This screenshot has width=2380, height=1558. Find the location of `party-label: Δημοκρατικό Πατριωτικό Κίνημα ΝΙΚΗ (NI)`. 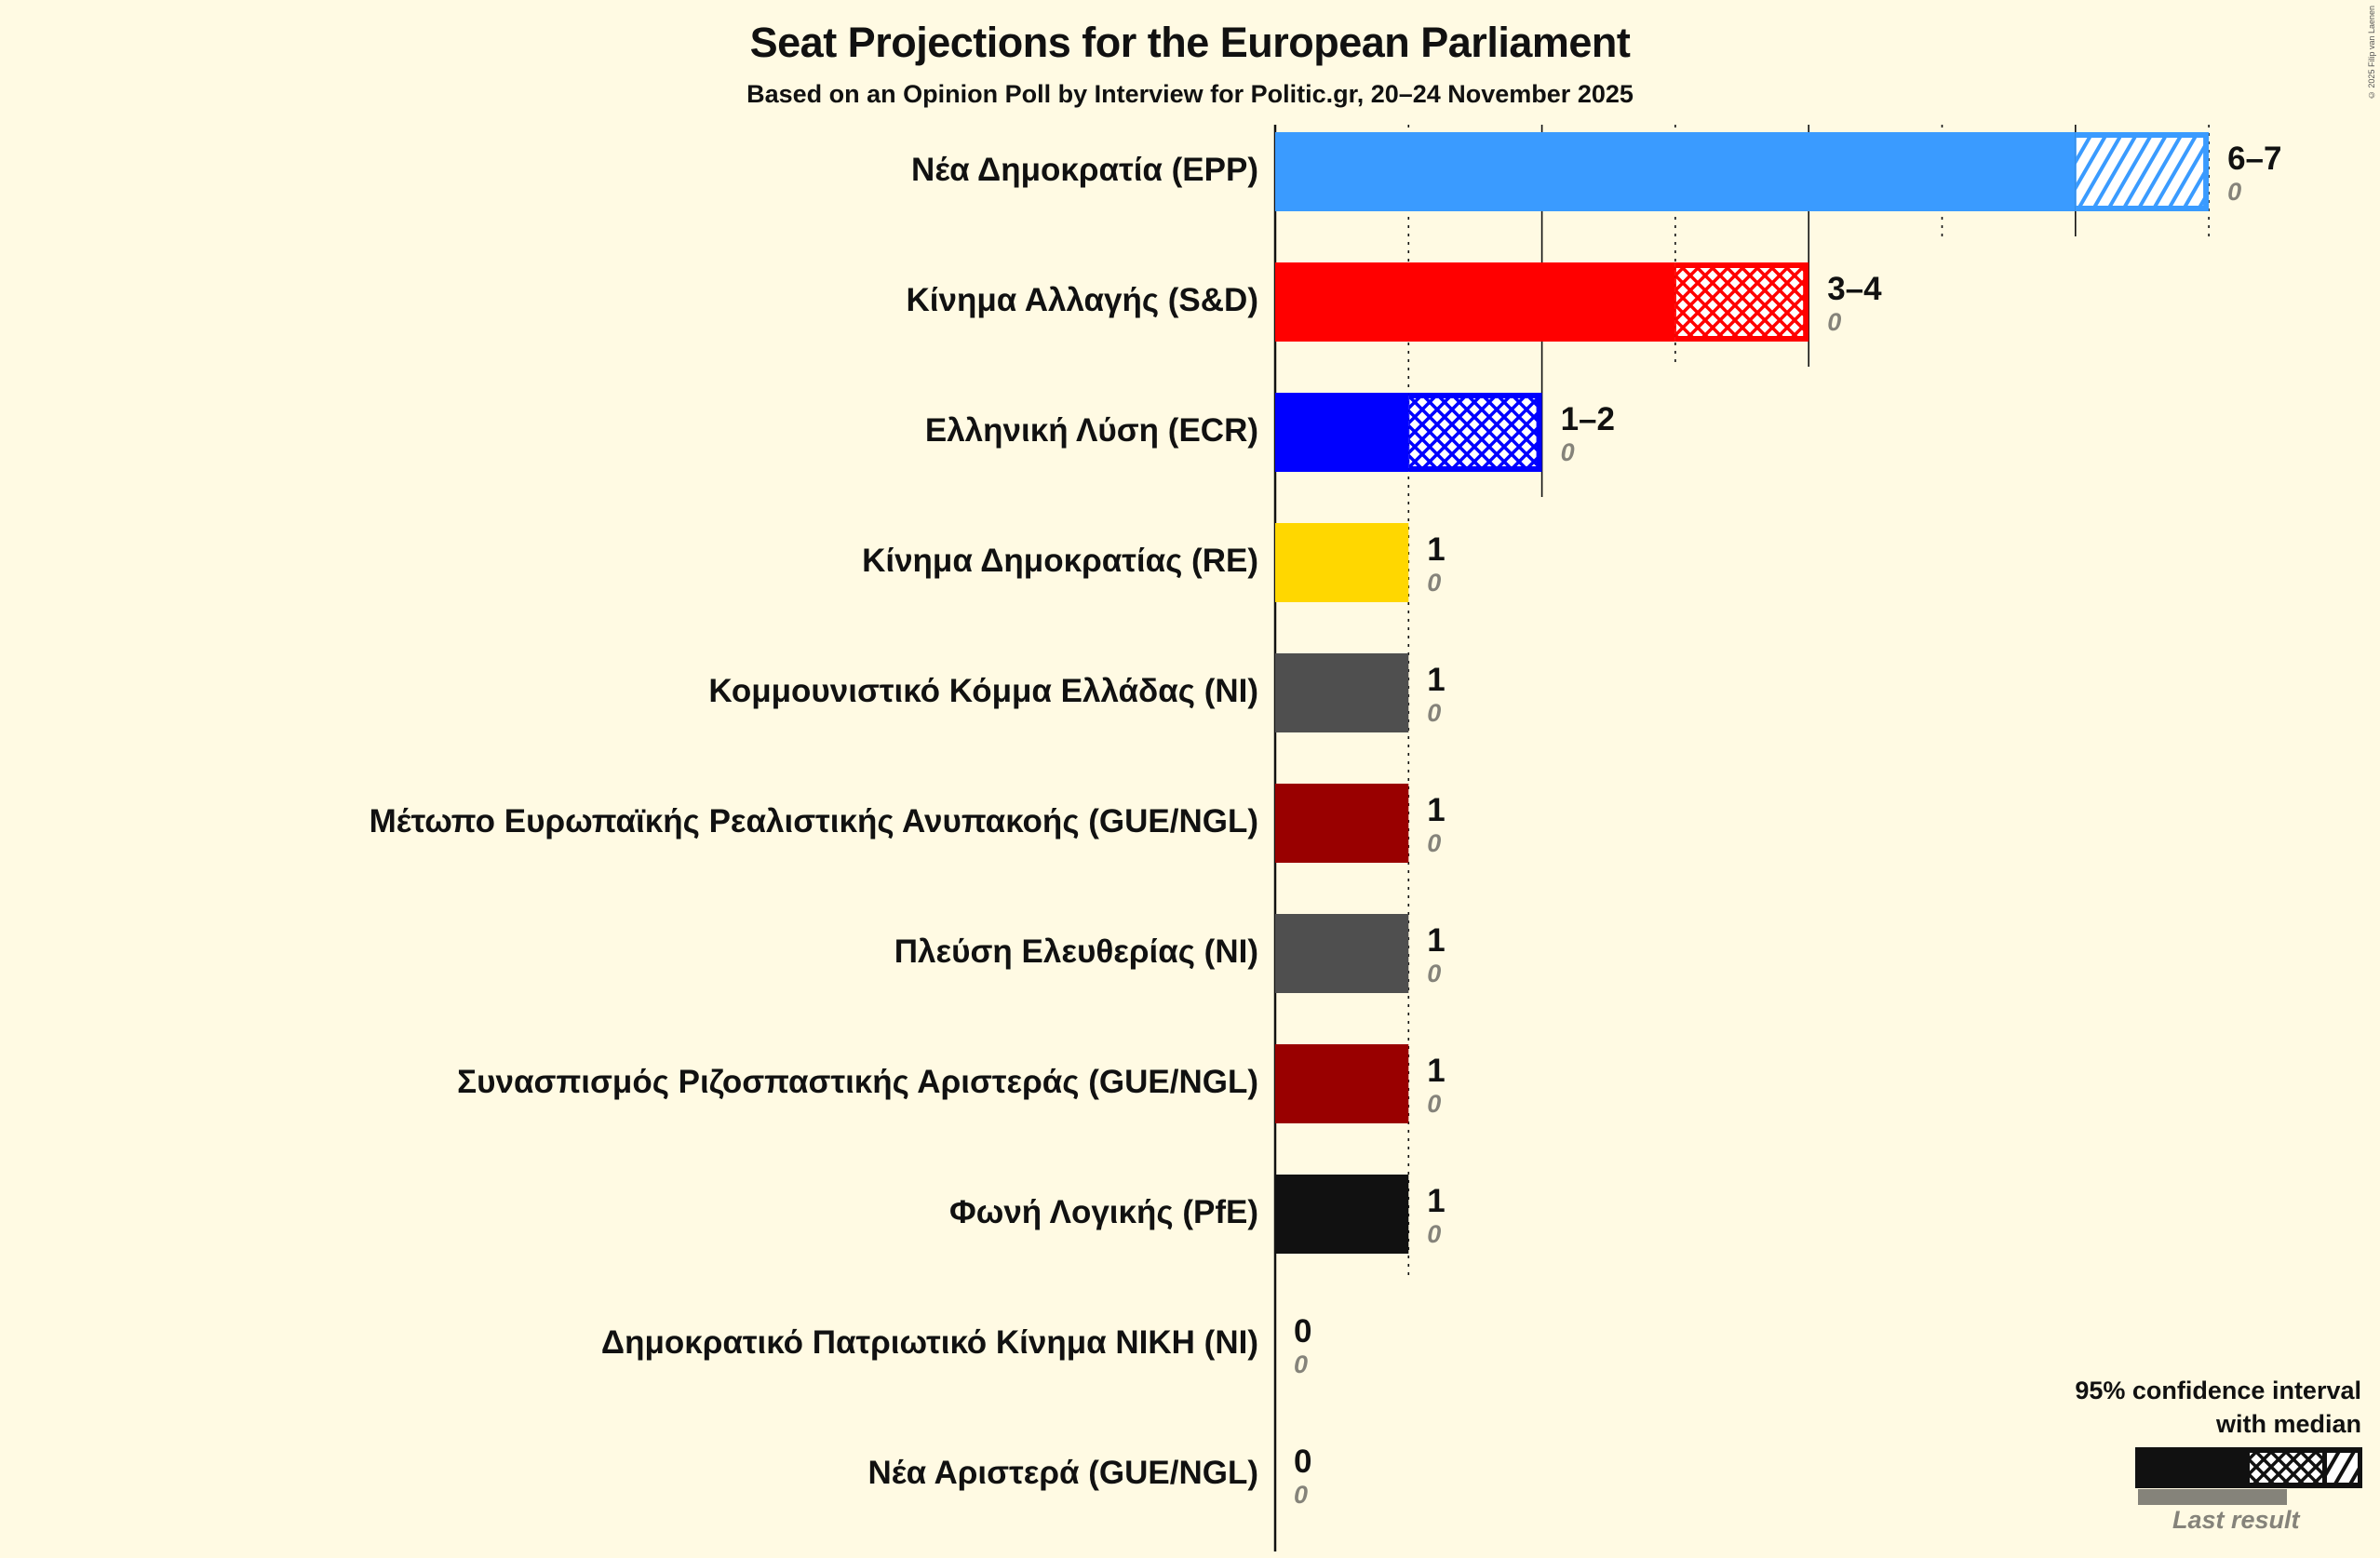

party-label: Δημοκρατικό Πατριωτικό Κίνημα ΝΙΚΗ (NI) is located at coordinates (929, 1342).